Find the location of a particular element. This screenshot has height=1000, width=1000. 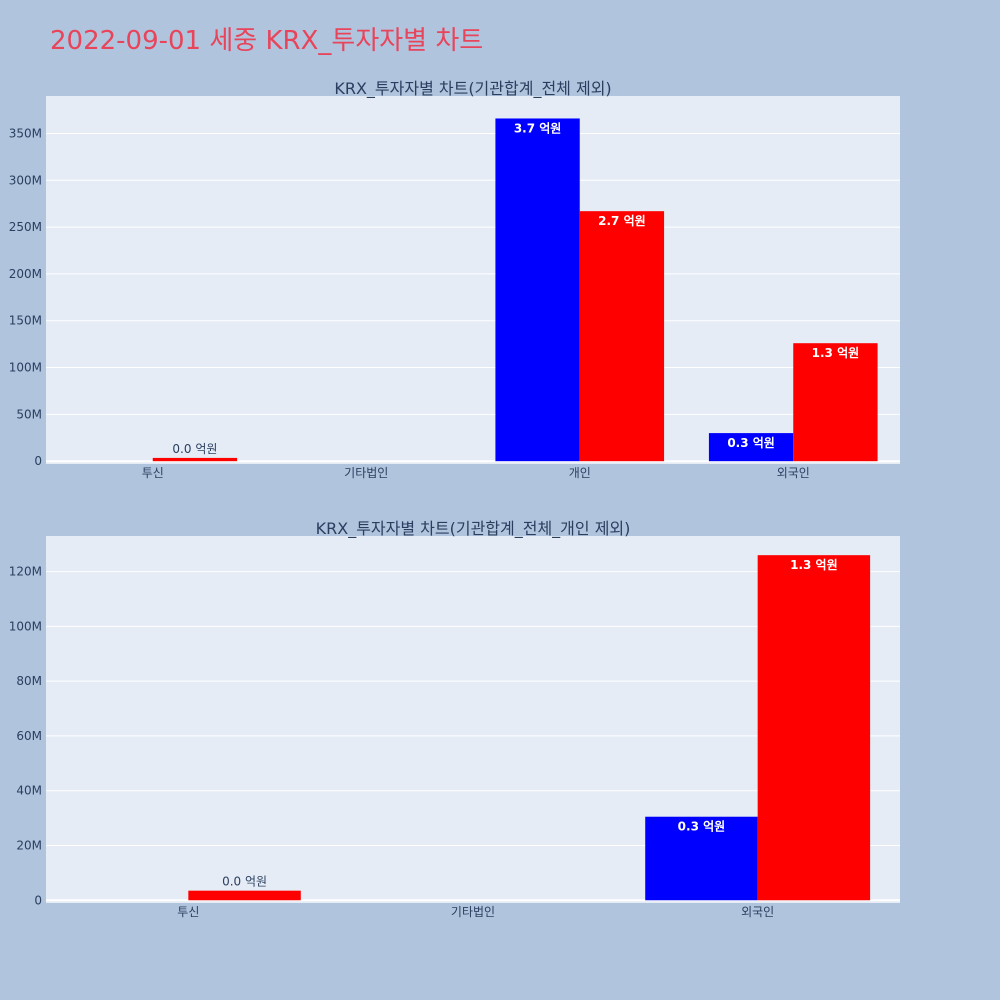

y-tick-label: 40M is located at coordinates (29, 791).